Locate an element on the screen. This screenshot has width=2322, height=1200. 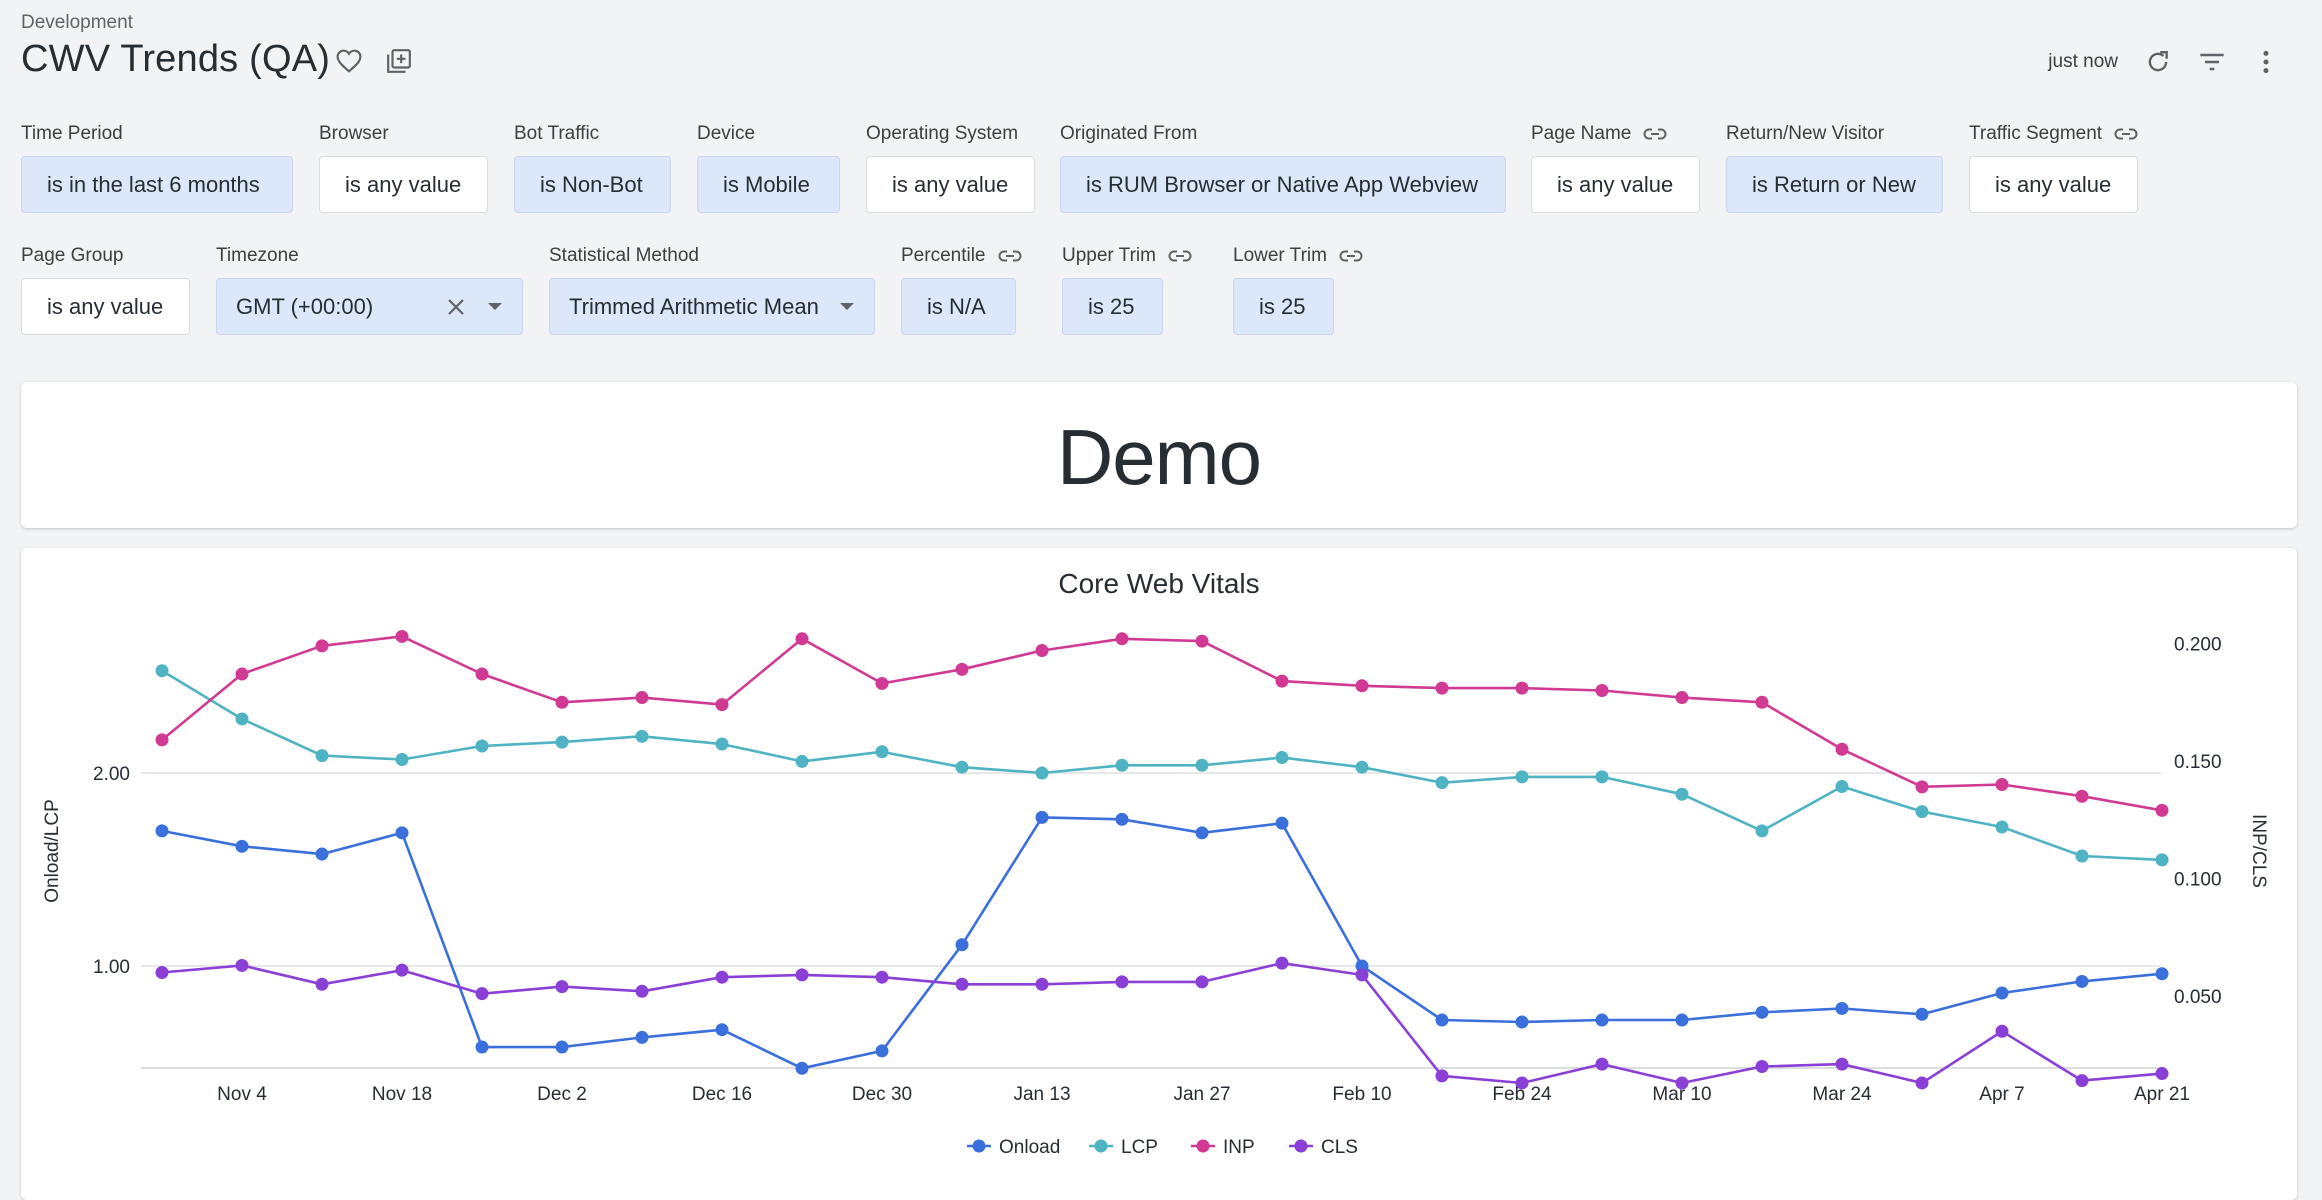
filter-device: Device is Mobile is located at coordinates (768, 167).